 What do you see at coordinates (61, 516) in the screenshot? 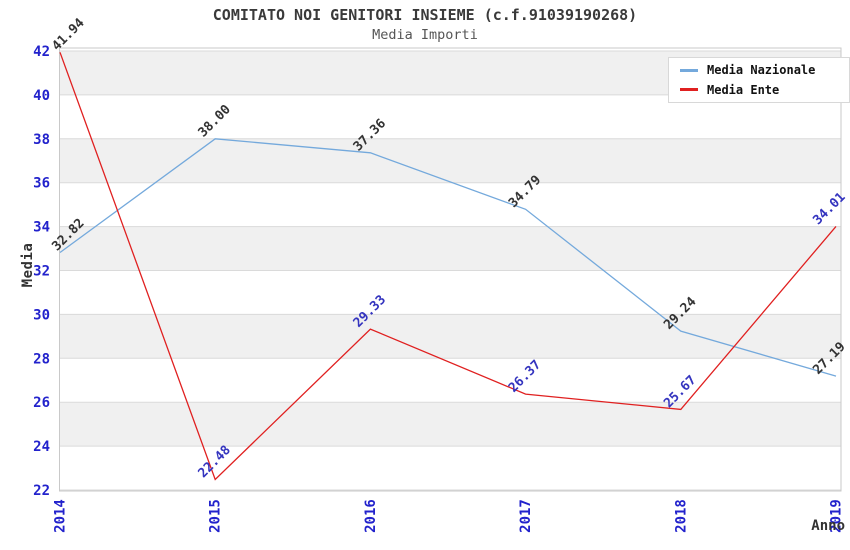
I see `x-tick-label: 2014` at bounding box center [61, 516].